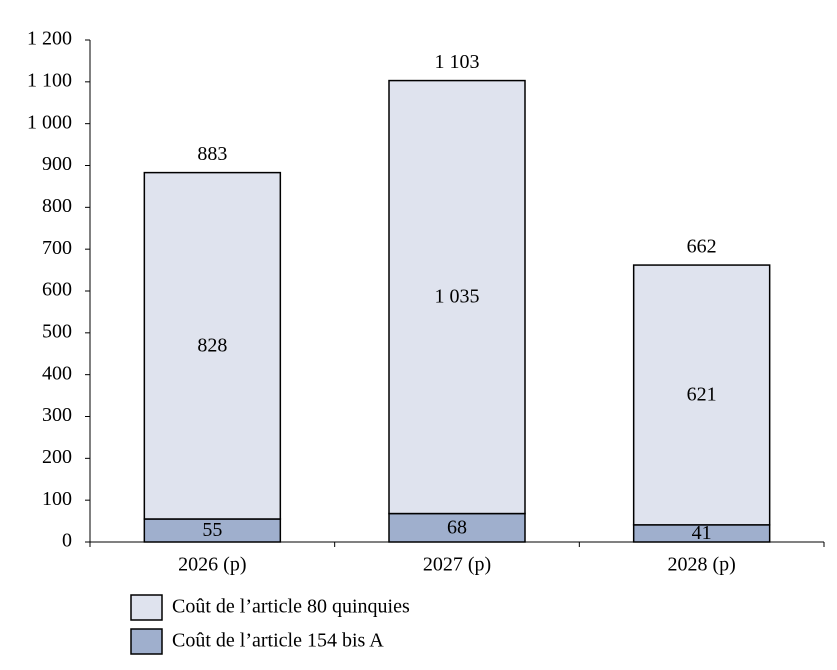  I want to click on legend-label: Coût de l’article 154 bis A, so click(278, 641).